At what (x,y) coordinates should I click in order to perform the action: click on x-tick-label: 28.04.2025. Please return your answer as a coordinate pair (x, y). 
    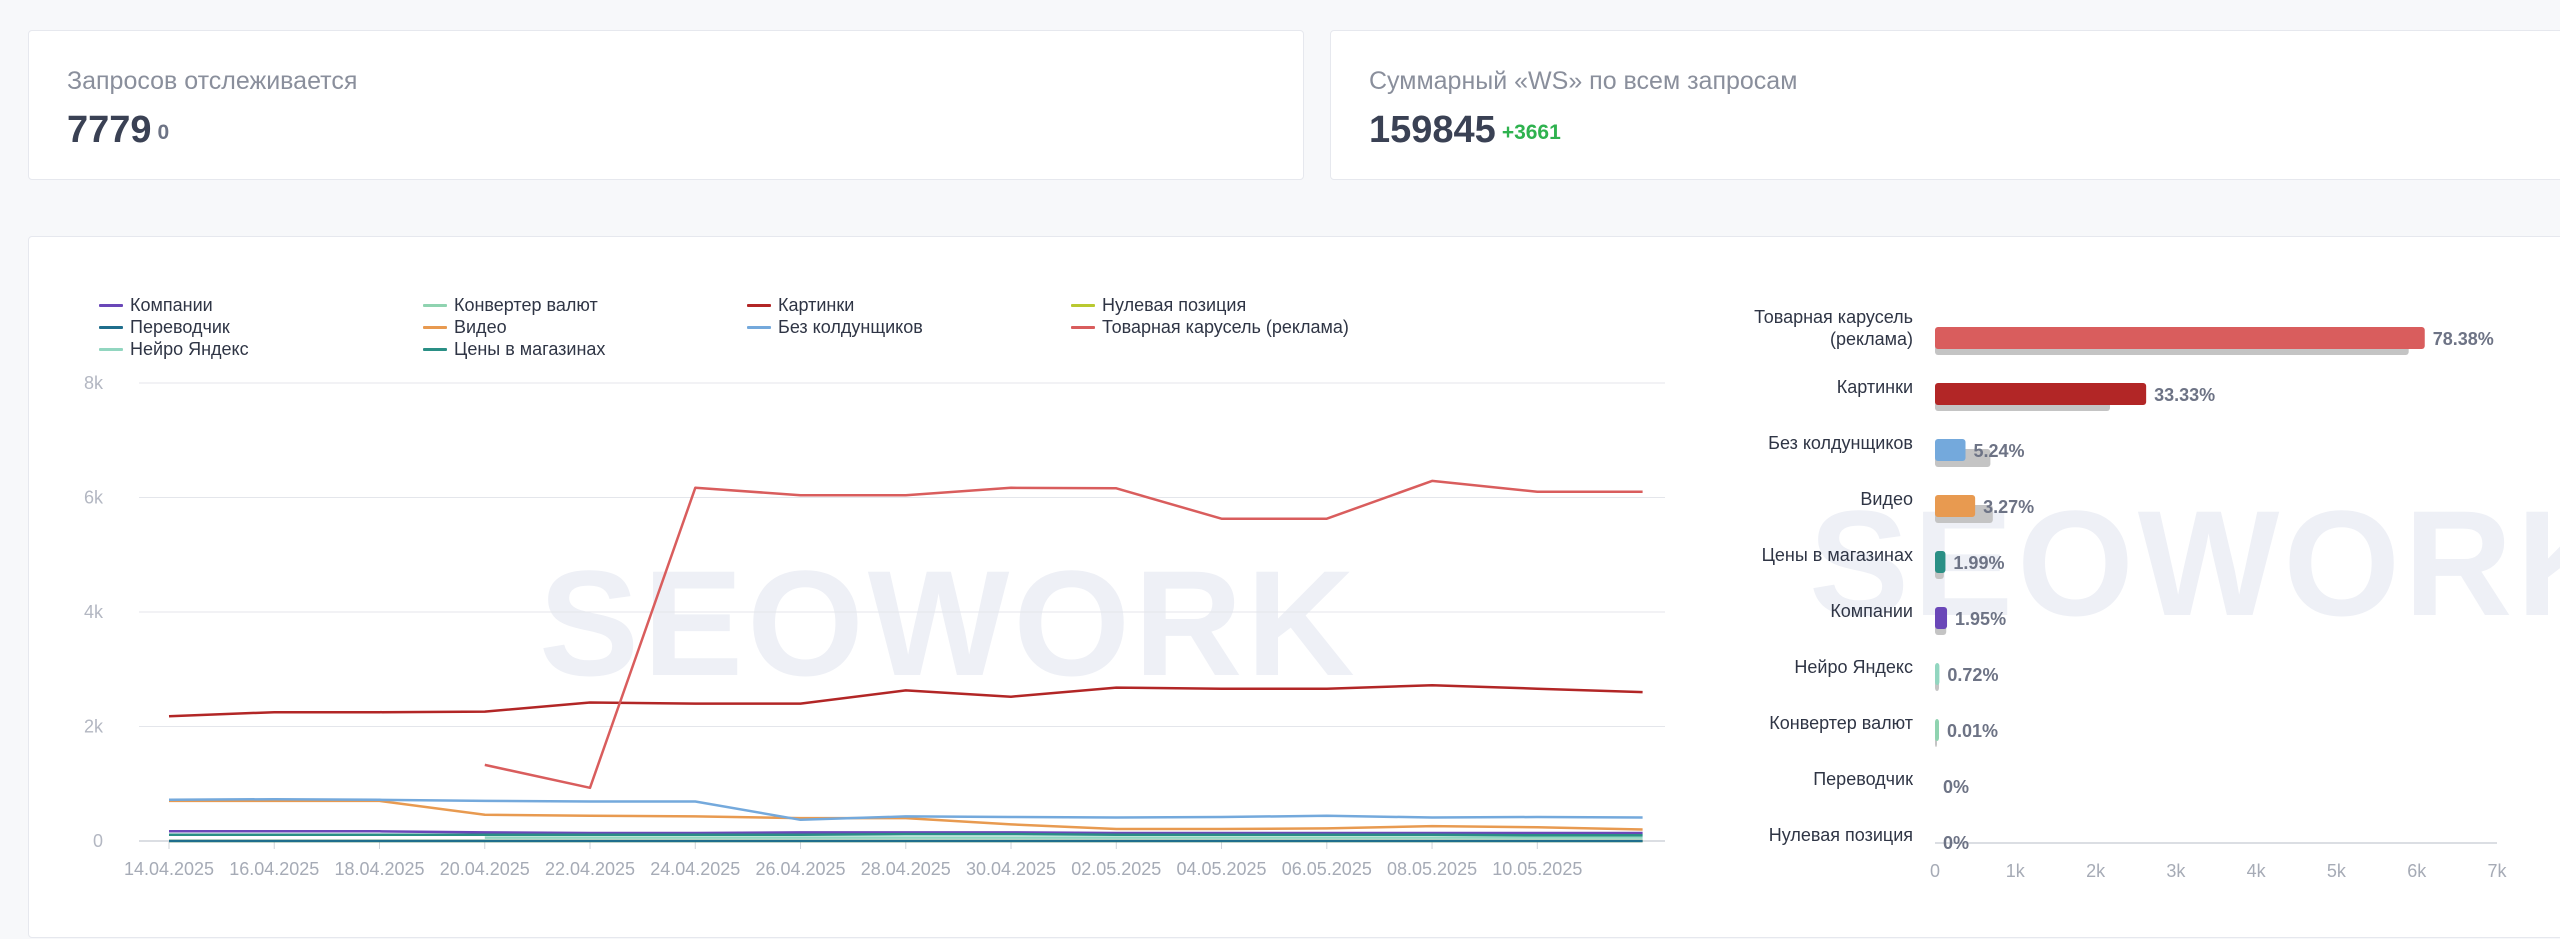
    Looking at the image, I should click on (906, 869).